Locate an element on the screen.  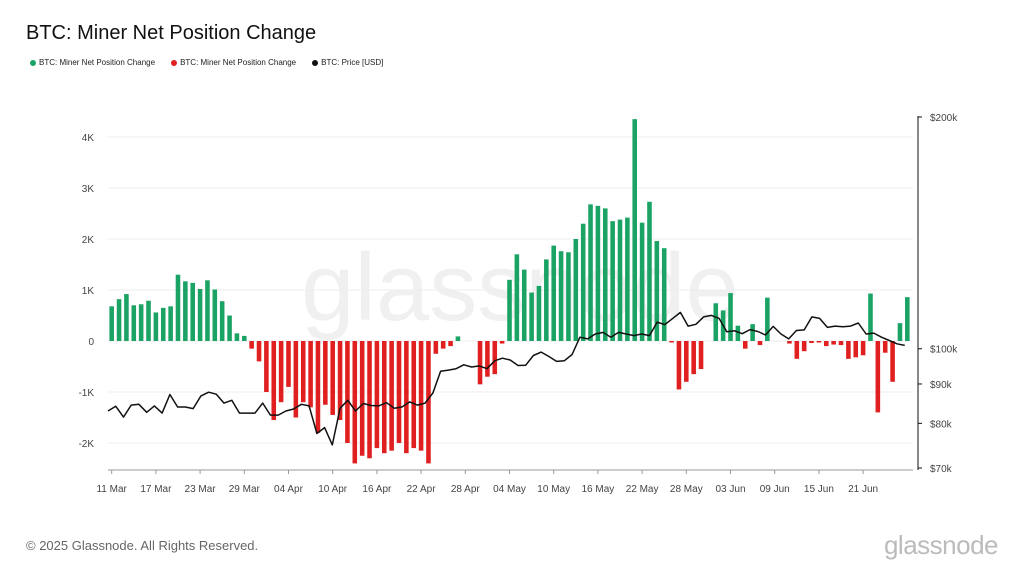
legend-item-price: BTC: Price [USD] is located at coordinates (347, 62).